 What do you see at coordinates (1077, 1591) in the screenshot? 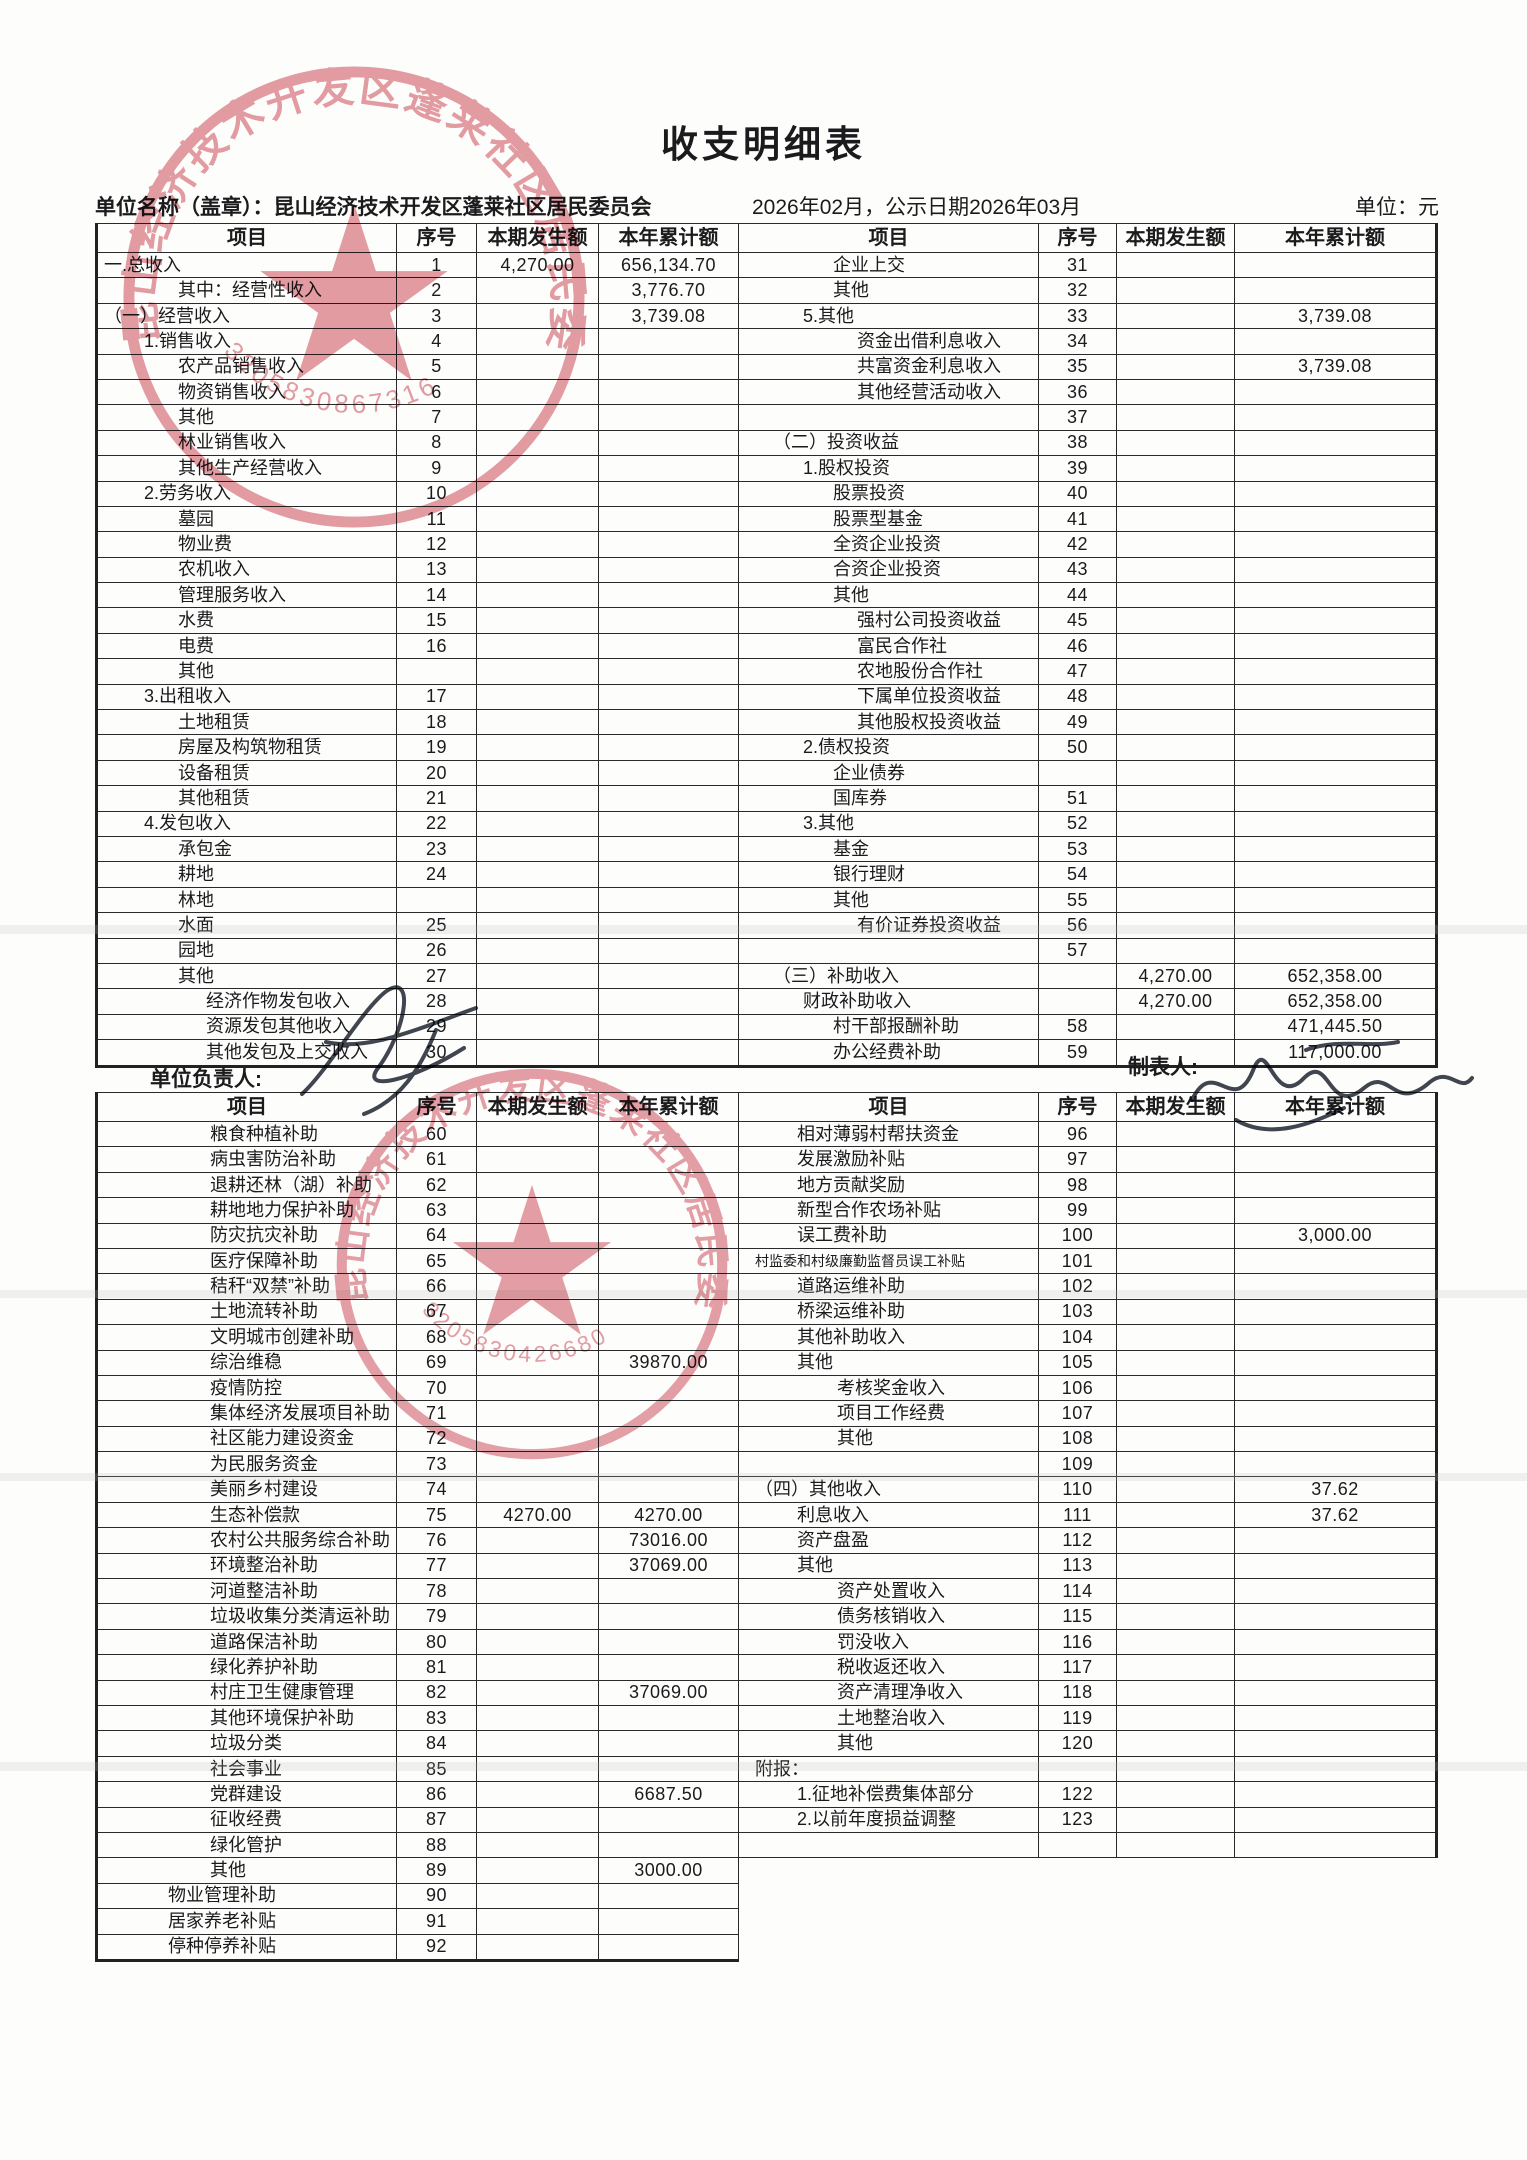
I see `seq-cell: 114` at bounding box center [1077, 1591].